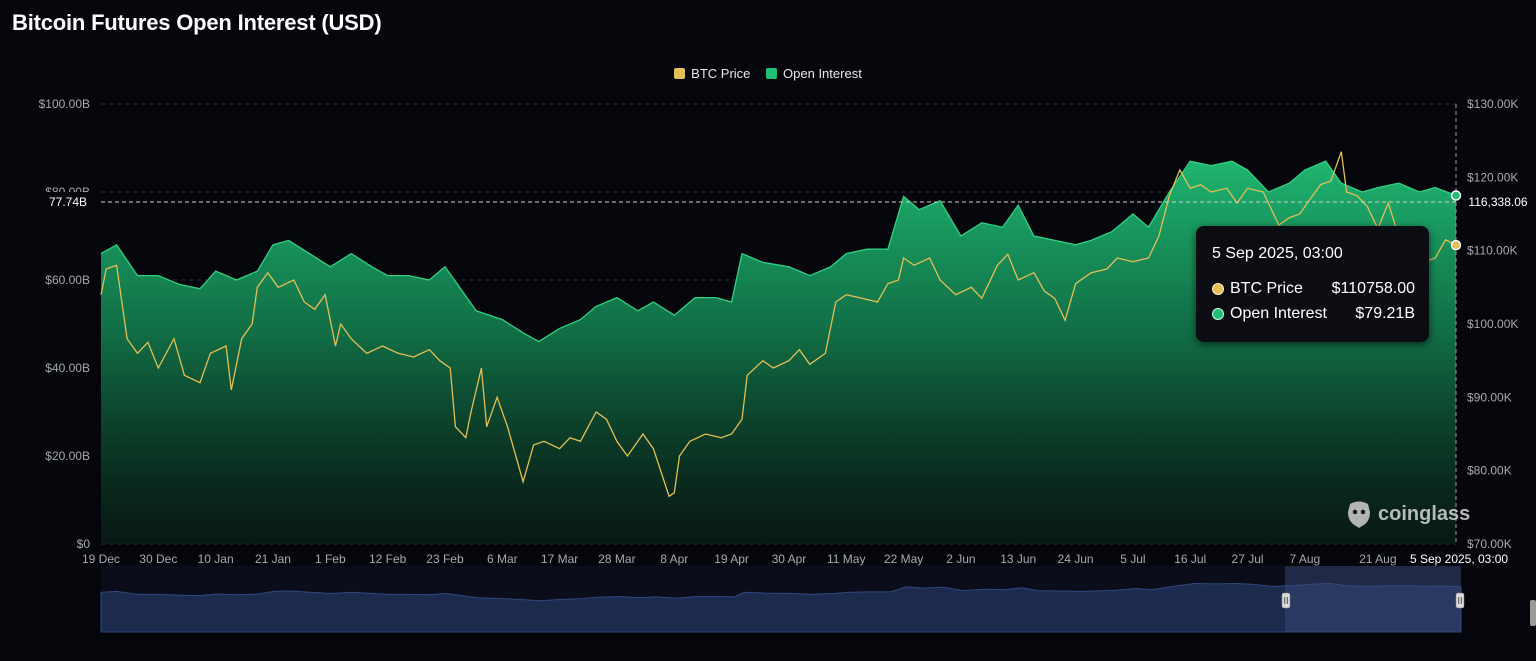  Describe the element at coordinates (559, 559) in the screenshot. I see `x-tick-label: 17 Mar` at that location.